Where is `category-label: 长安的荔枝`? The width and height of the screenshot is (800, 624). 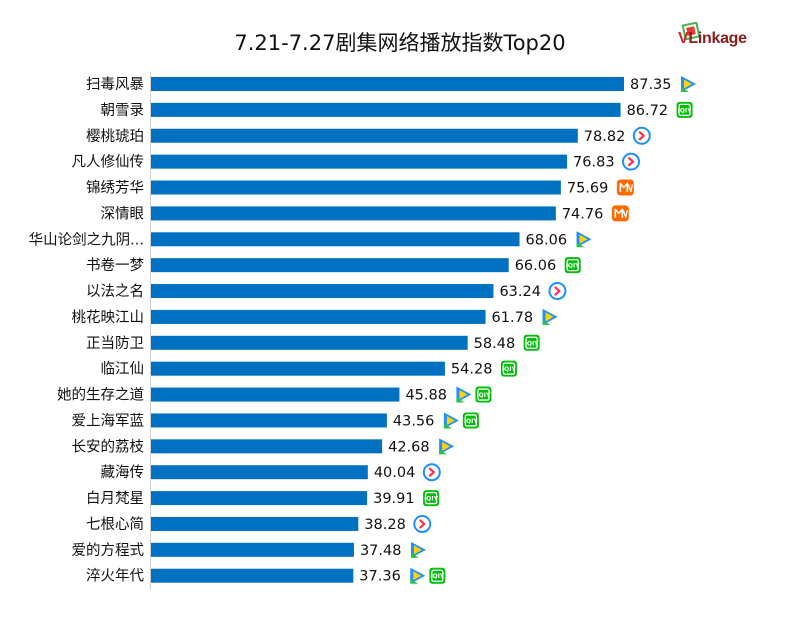
category-label: 长安的荔枝 is located at coordinates (108, 446).